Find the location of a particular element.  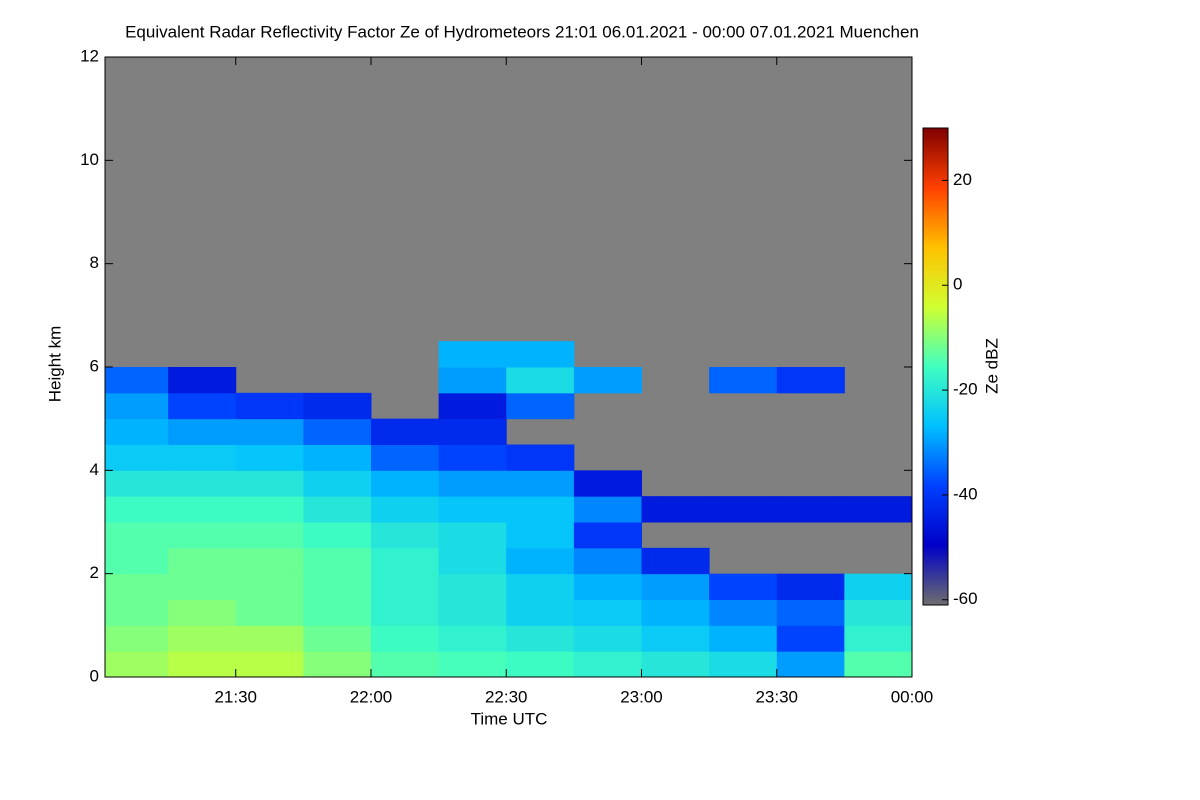

colorbar is located at coordinates (935, 366).